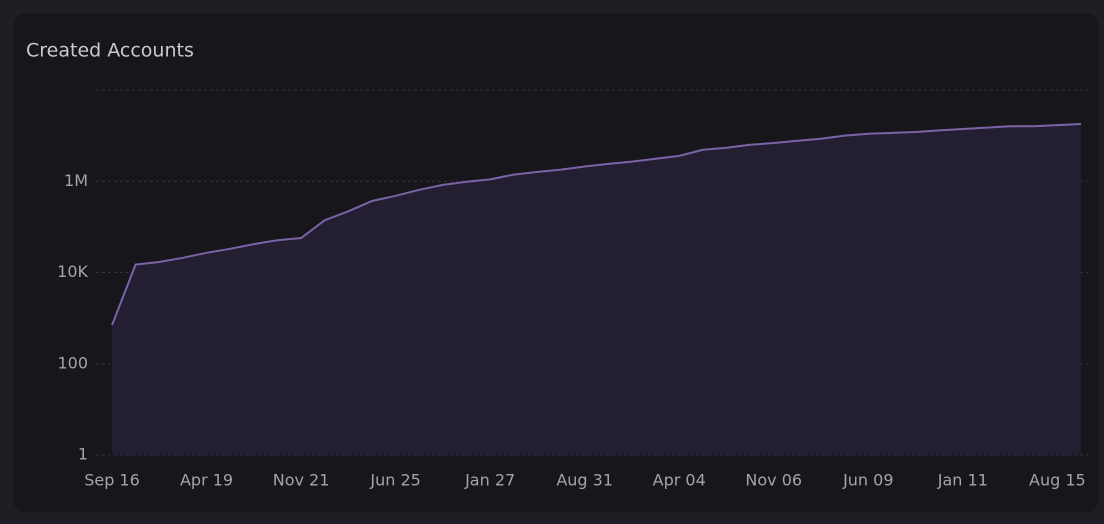 The image size is (1104, 524). I want to click on x-tick-label: Nov 06, so click(773, 480).